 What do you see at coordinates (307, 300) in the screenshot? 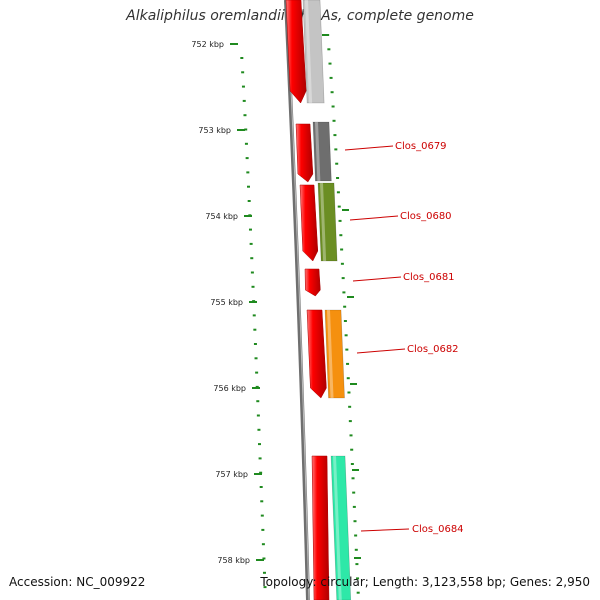
I see `forward-features` at bounding box center [307, 300].